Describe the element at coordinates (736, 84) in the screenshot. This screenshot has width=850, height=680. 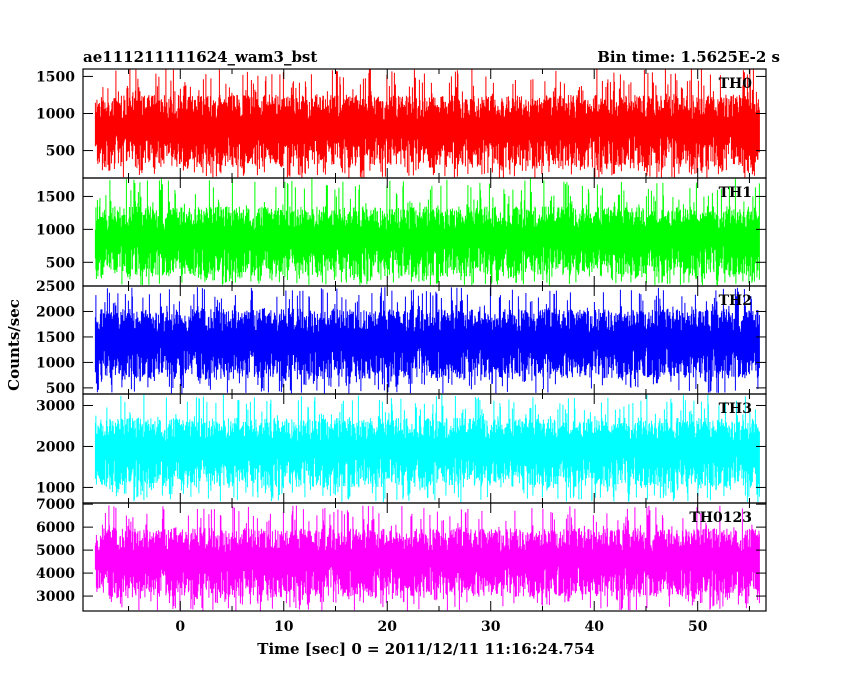
I see `panel-label: TH0` at that location.